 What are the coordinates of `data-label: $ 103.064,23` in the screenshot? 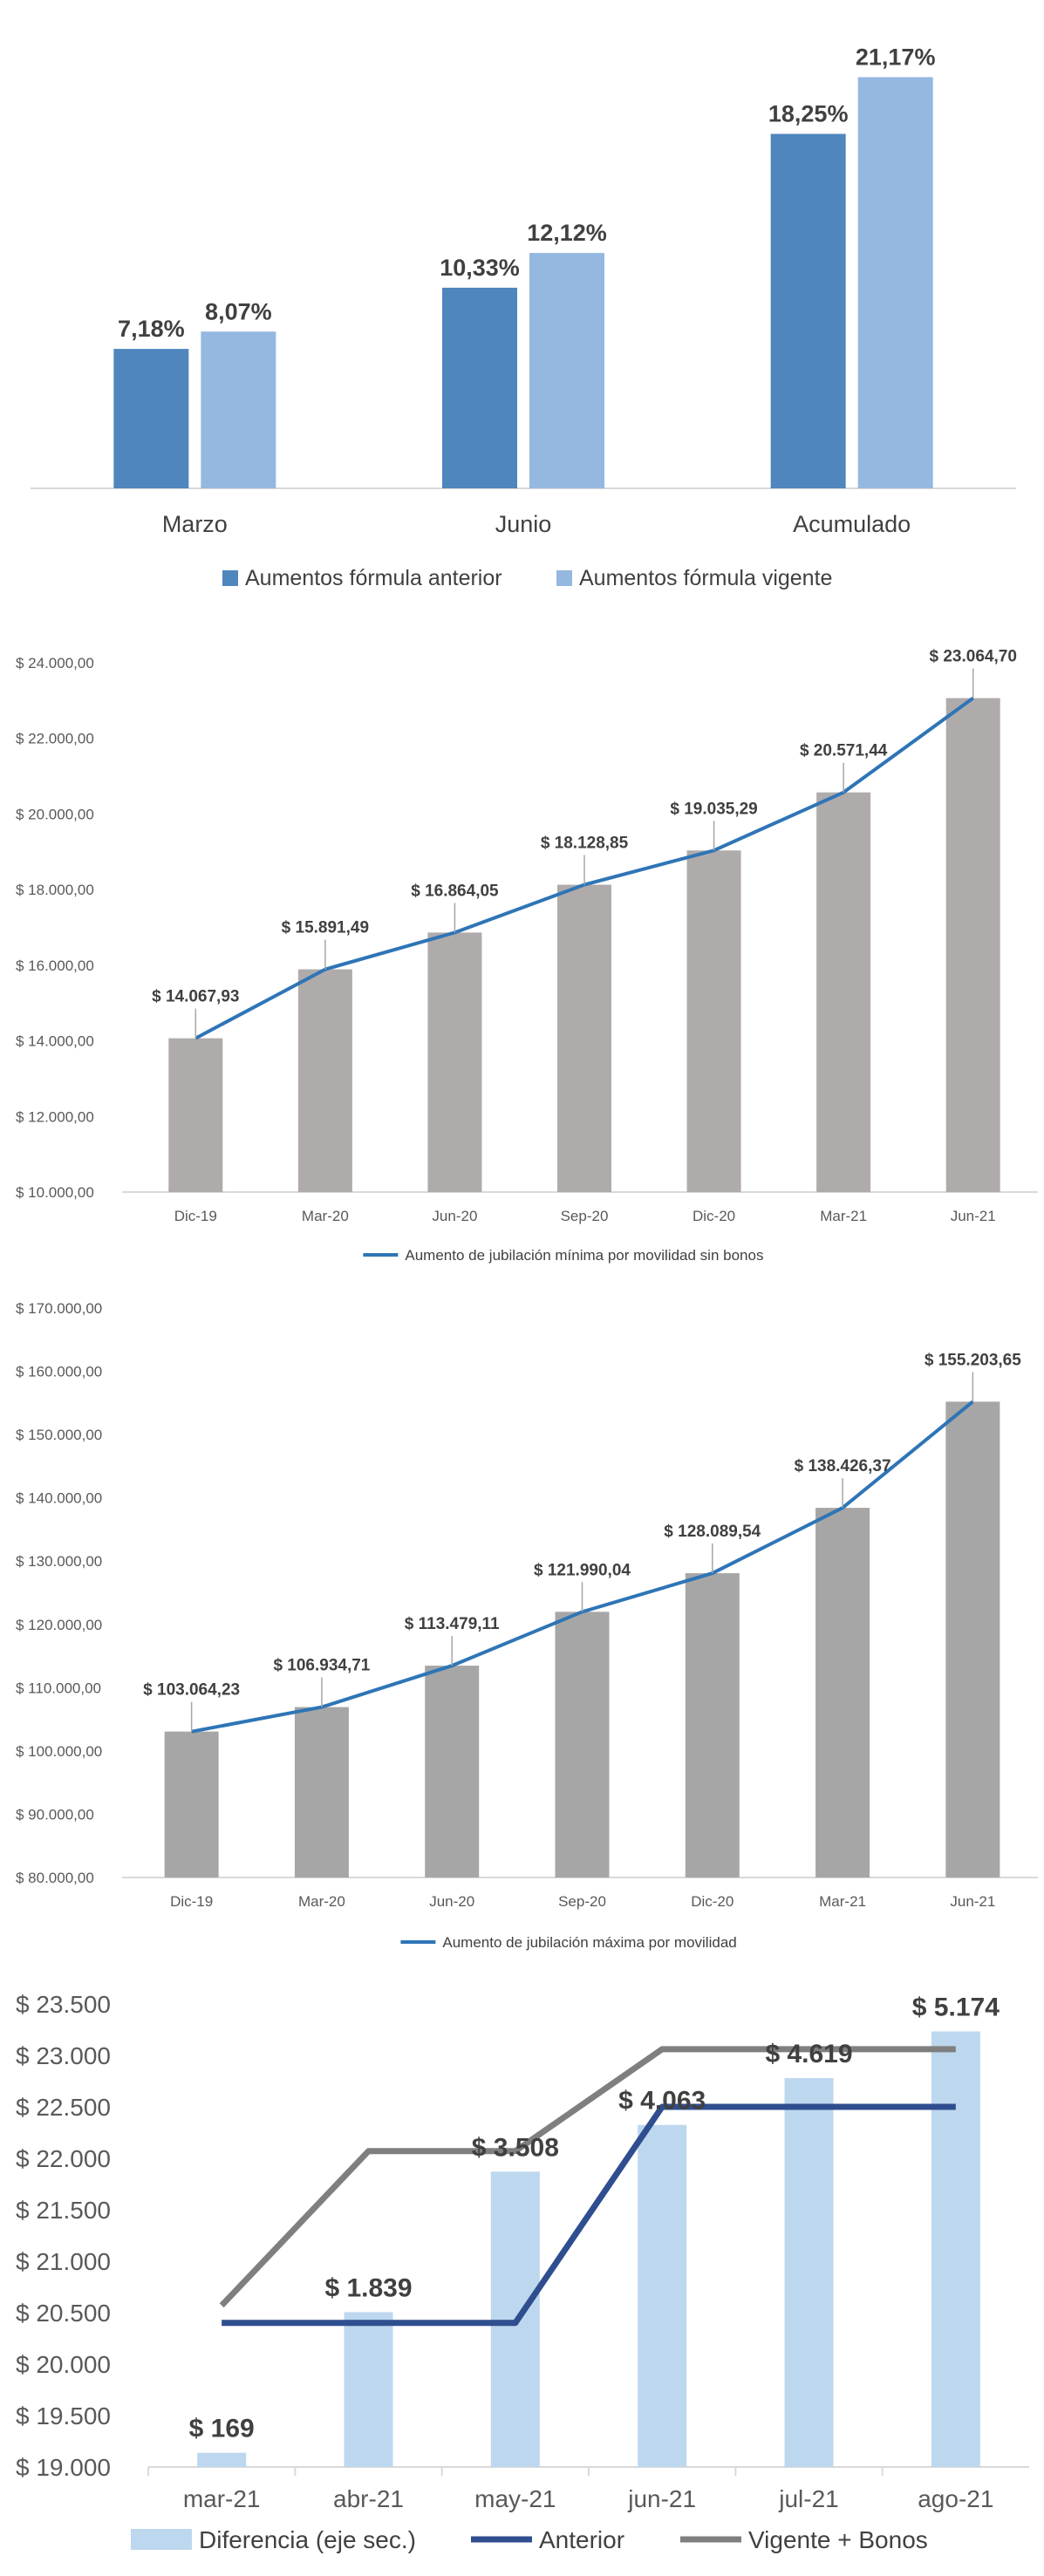 It's located at (191, 1691).